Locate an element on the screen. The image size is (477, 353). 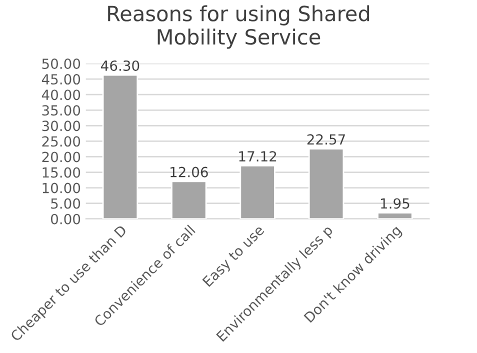
y-tick-label: 15.00 is located at coordinates (61, 172).